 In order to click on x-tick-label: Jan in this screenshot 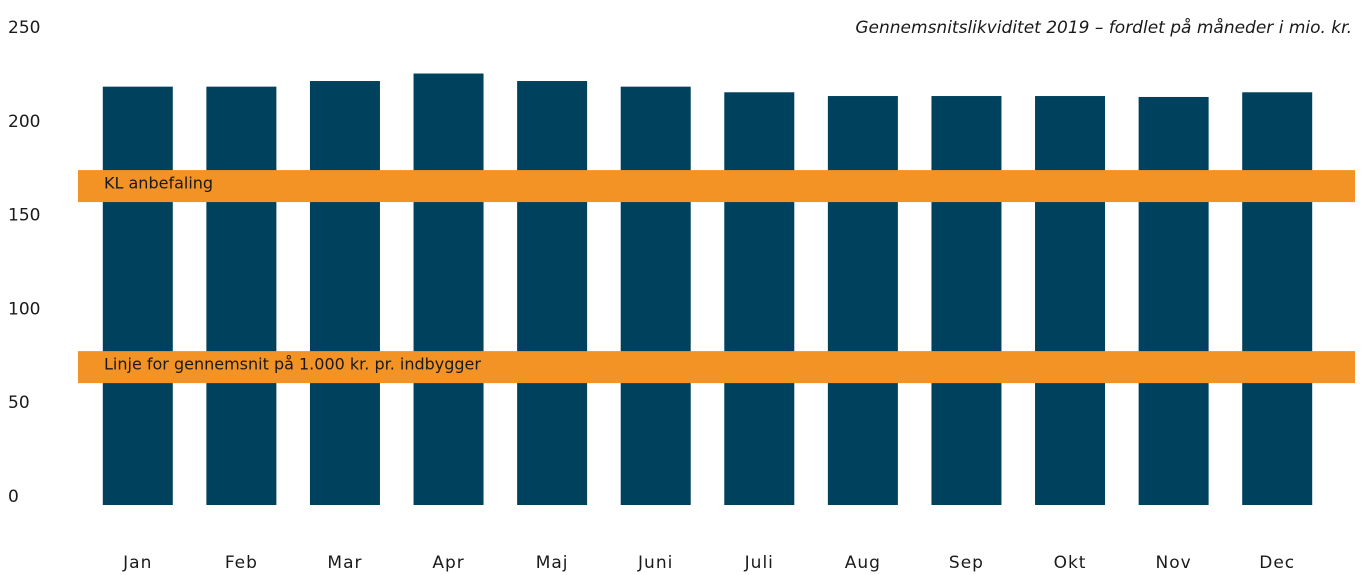, I will do `click(137, 563)`.